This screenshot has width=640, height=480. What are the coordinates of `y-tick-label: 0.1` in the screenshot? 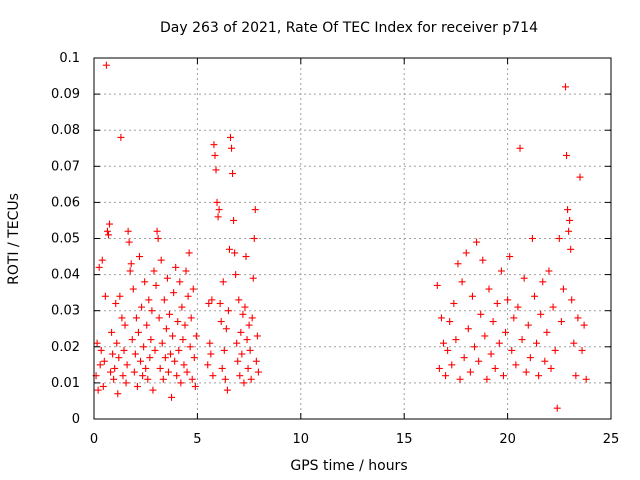 It's located at (69, 58).